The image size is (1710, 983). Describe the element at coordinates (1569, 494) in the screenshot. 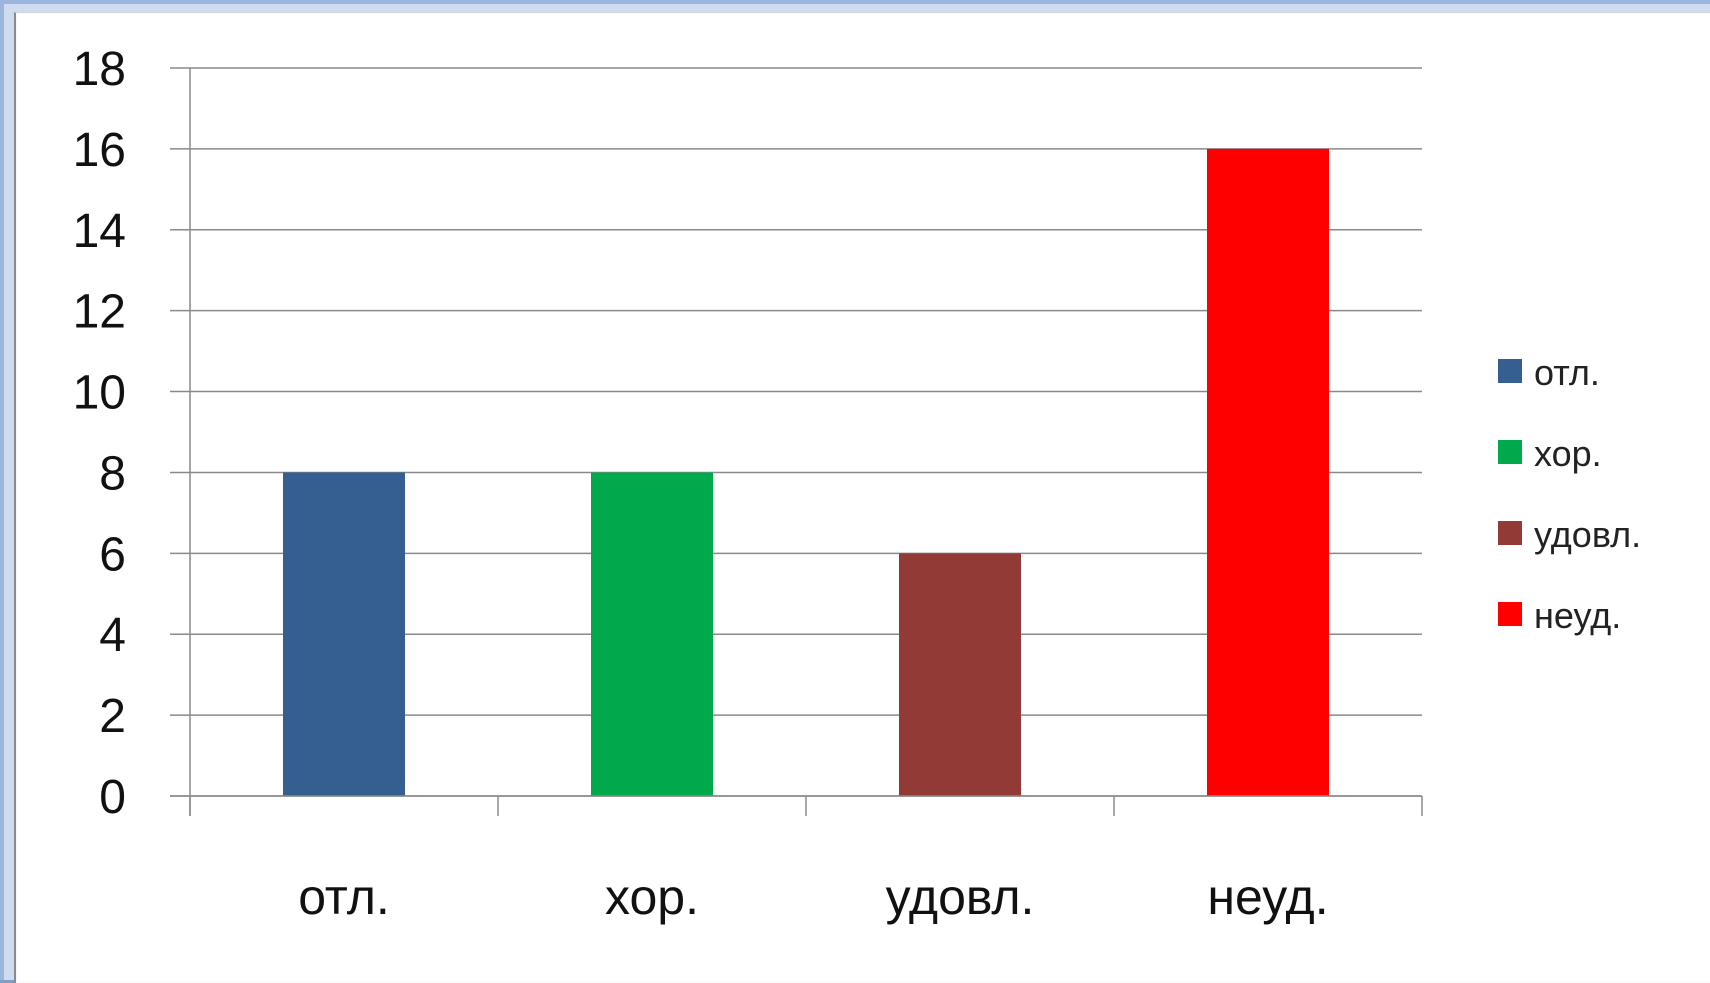

I see `legend: отл. хор. удовл. неуд.` at that location.